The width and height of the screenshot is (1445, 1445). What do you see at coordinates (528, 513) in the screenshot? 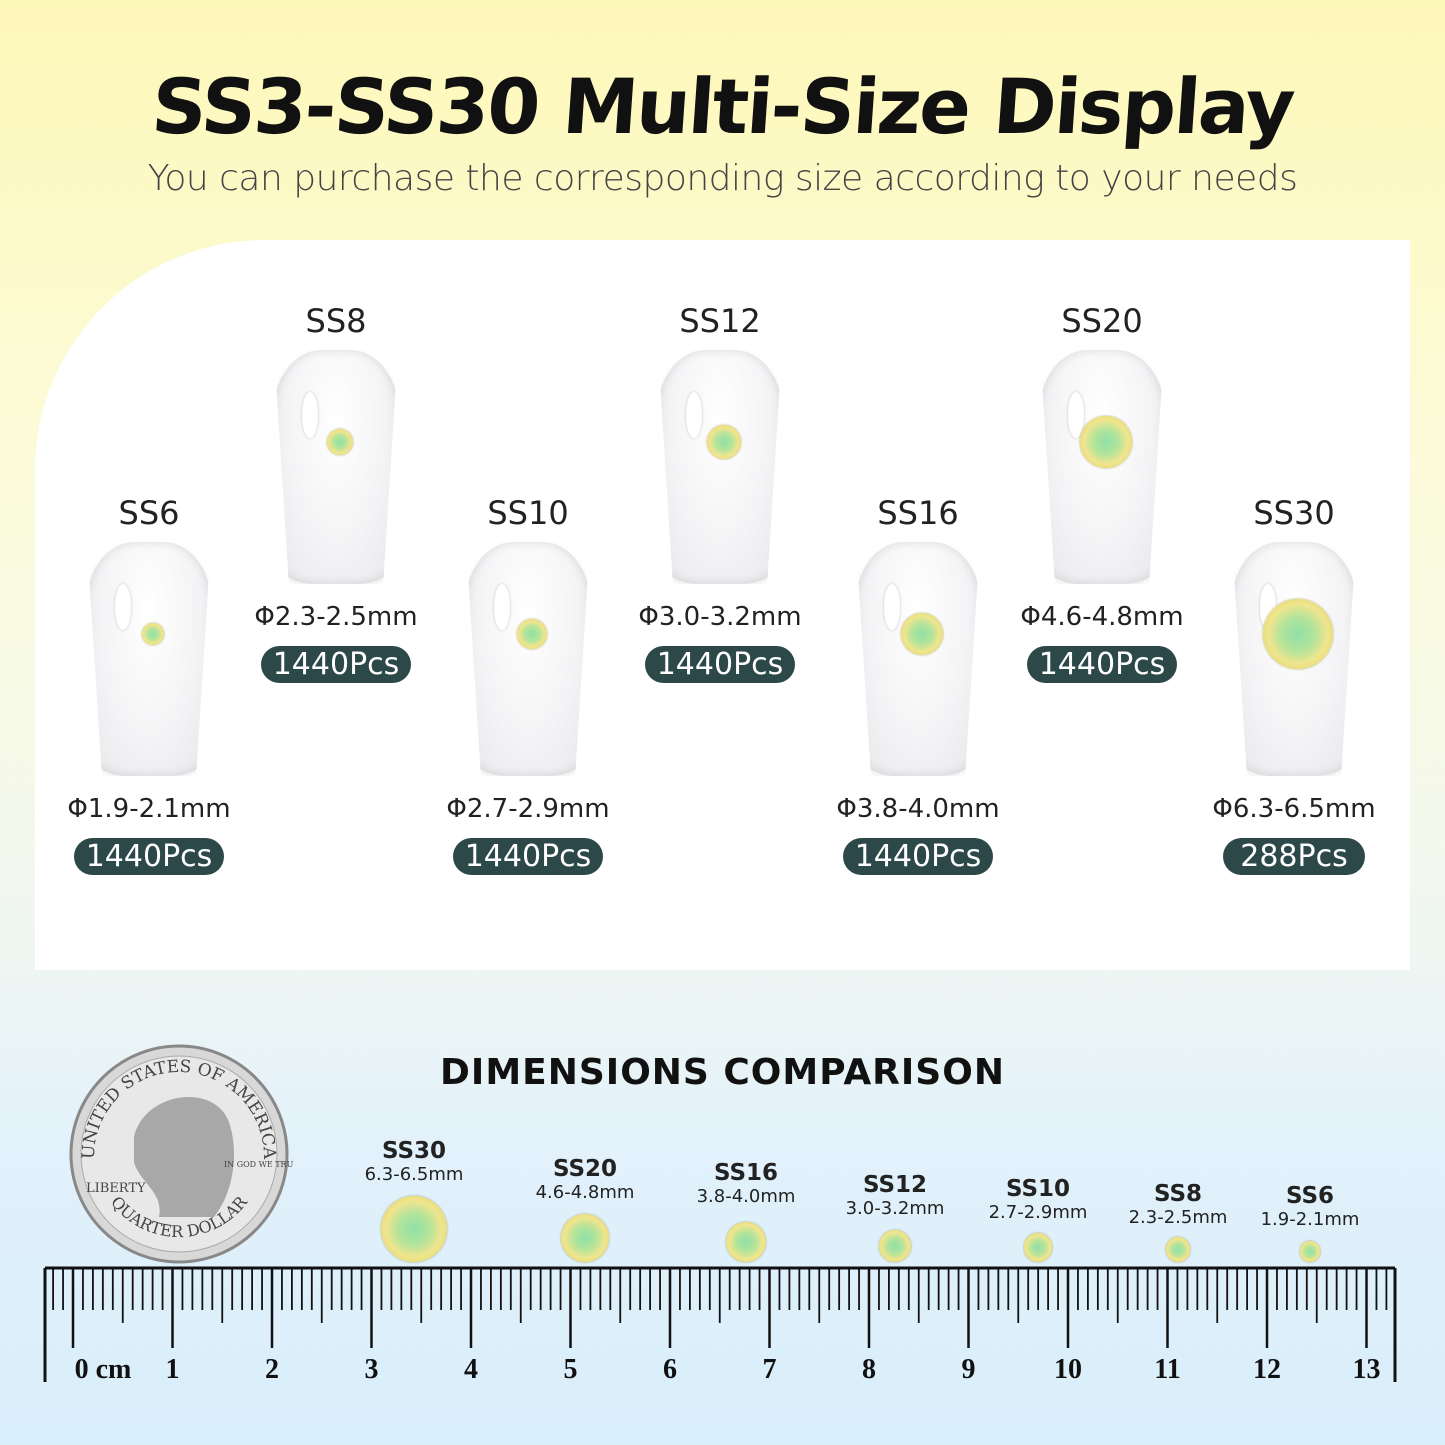
I see `size-label: SS10` at bounding box center [528, 513].